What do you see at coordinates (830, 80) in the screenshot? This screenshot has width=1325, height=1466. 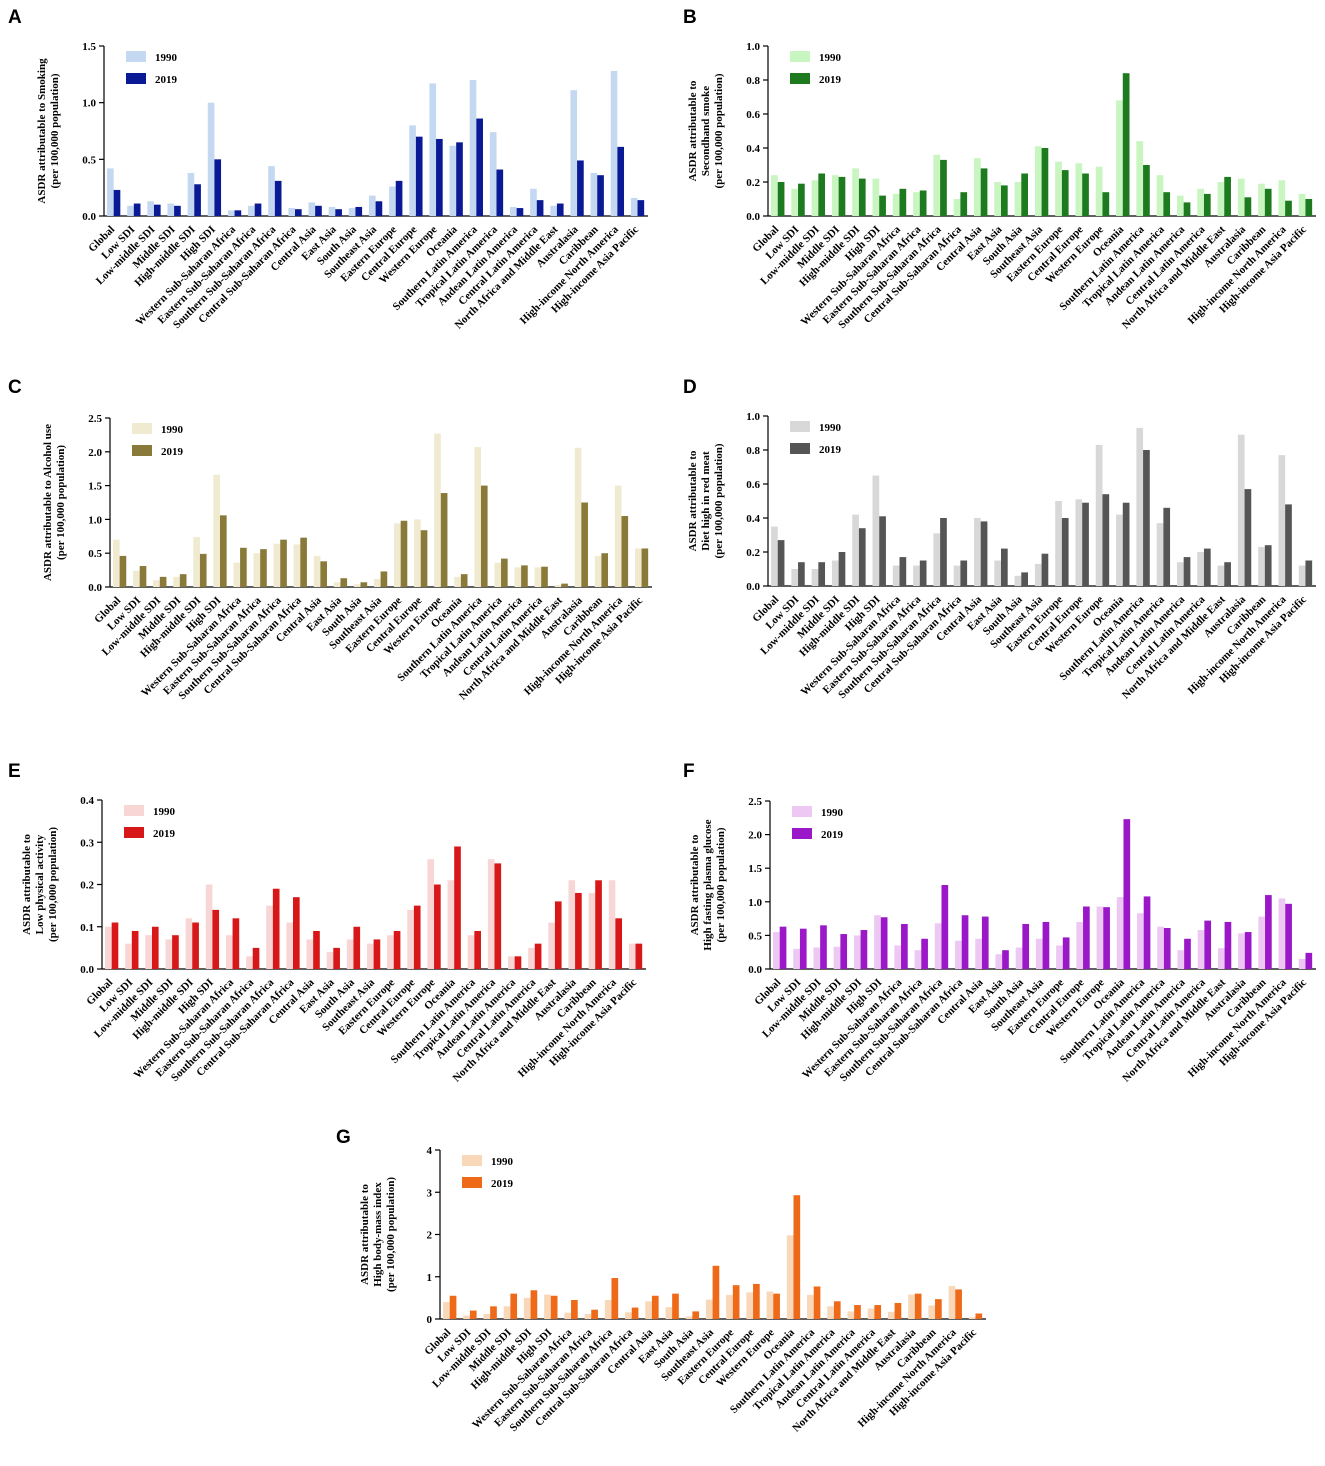 I see `panel-b-legend-label-2019: 2019` at bounding box center [830, 80].